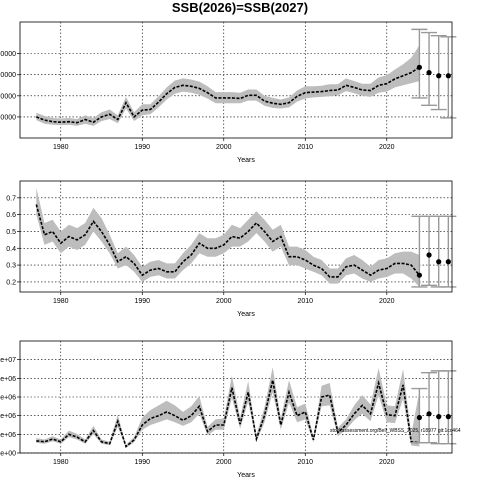  I want to click on y-tick-label: 0.3, so click(11, 266).